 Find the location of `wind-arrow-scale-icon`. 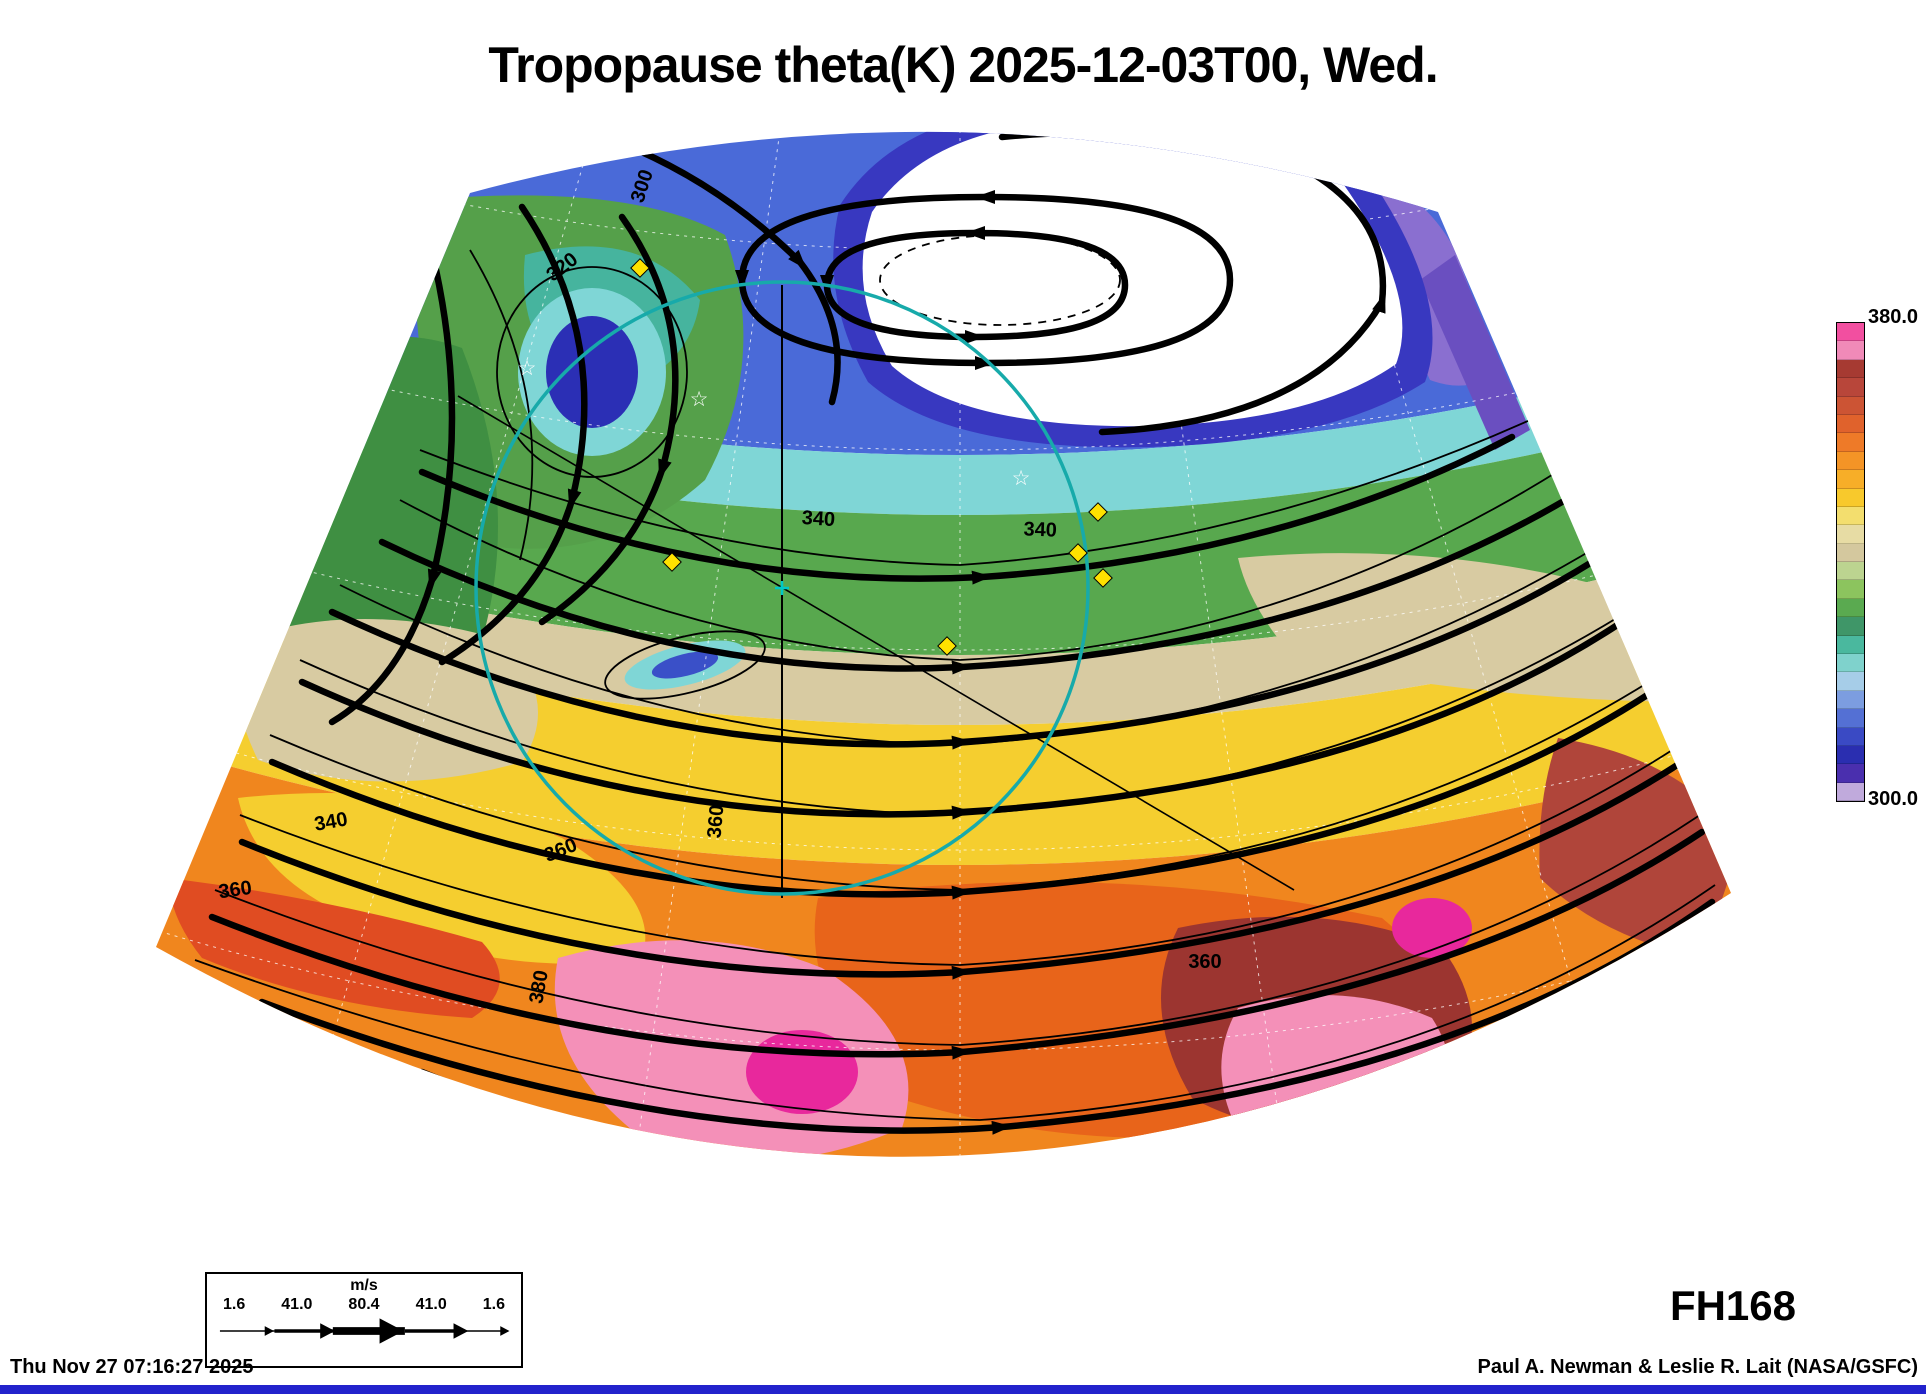

wind-arrow-scale-icon is located at coordinates (364, 1331).